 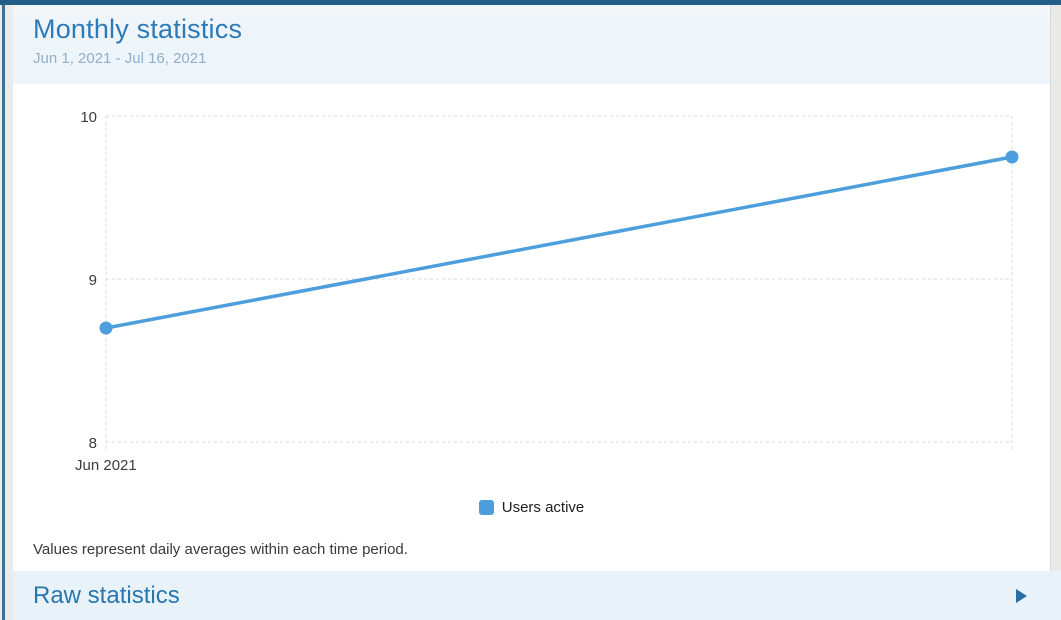 What do you see at coordinates (1021, 595) in the screenshot?
I see `chevron-right-icon` at bounding box center [1021, 595].